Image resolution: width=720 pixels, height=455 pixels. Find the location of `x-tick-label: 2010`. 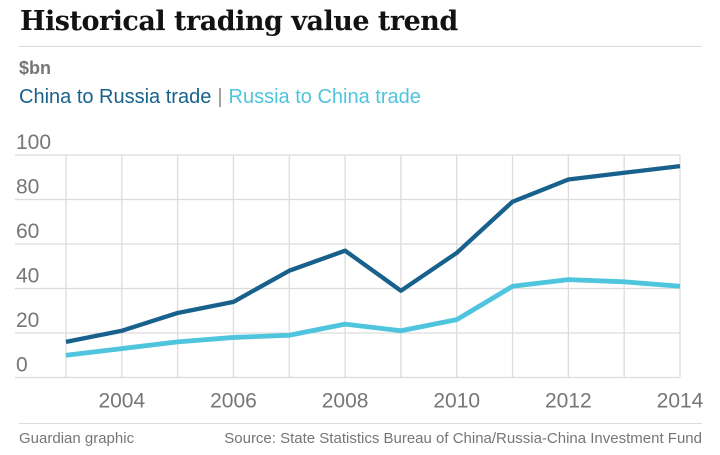

x-tick-label: 2010 is located at coordinates (456, 401).